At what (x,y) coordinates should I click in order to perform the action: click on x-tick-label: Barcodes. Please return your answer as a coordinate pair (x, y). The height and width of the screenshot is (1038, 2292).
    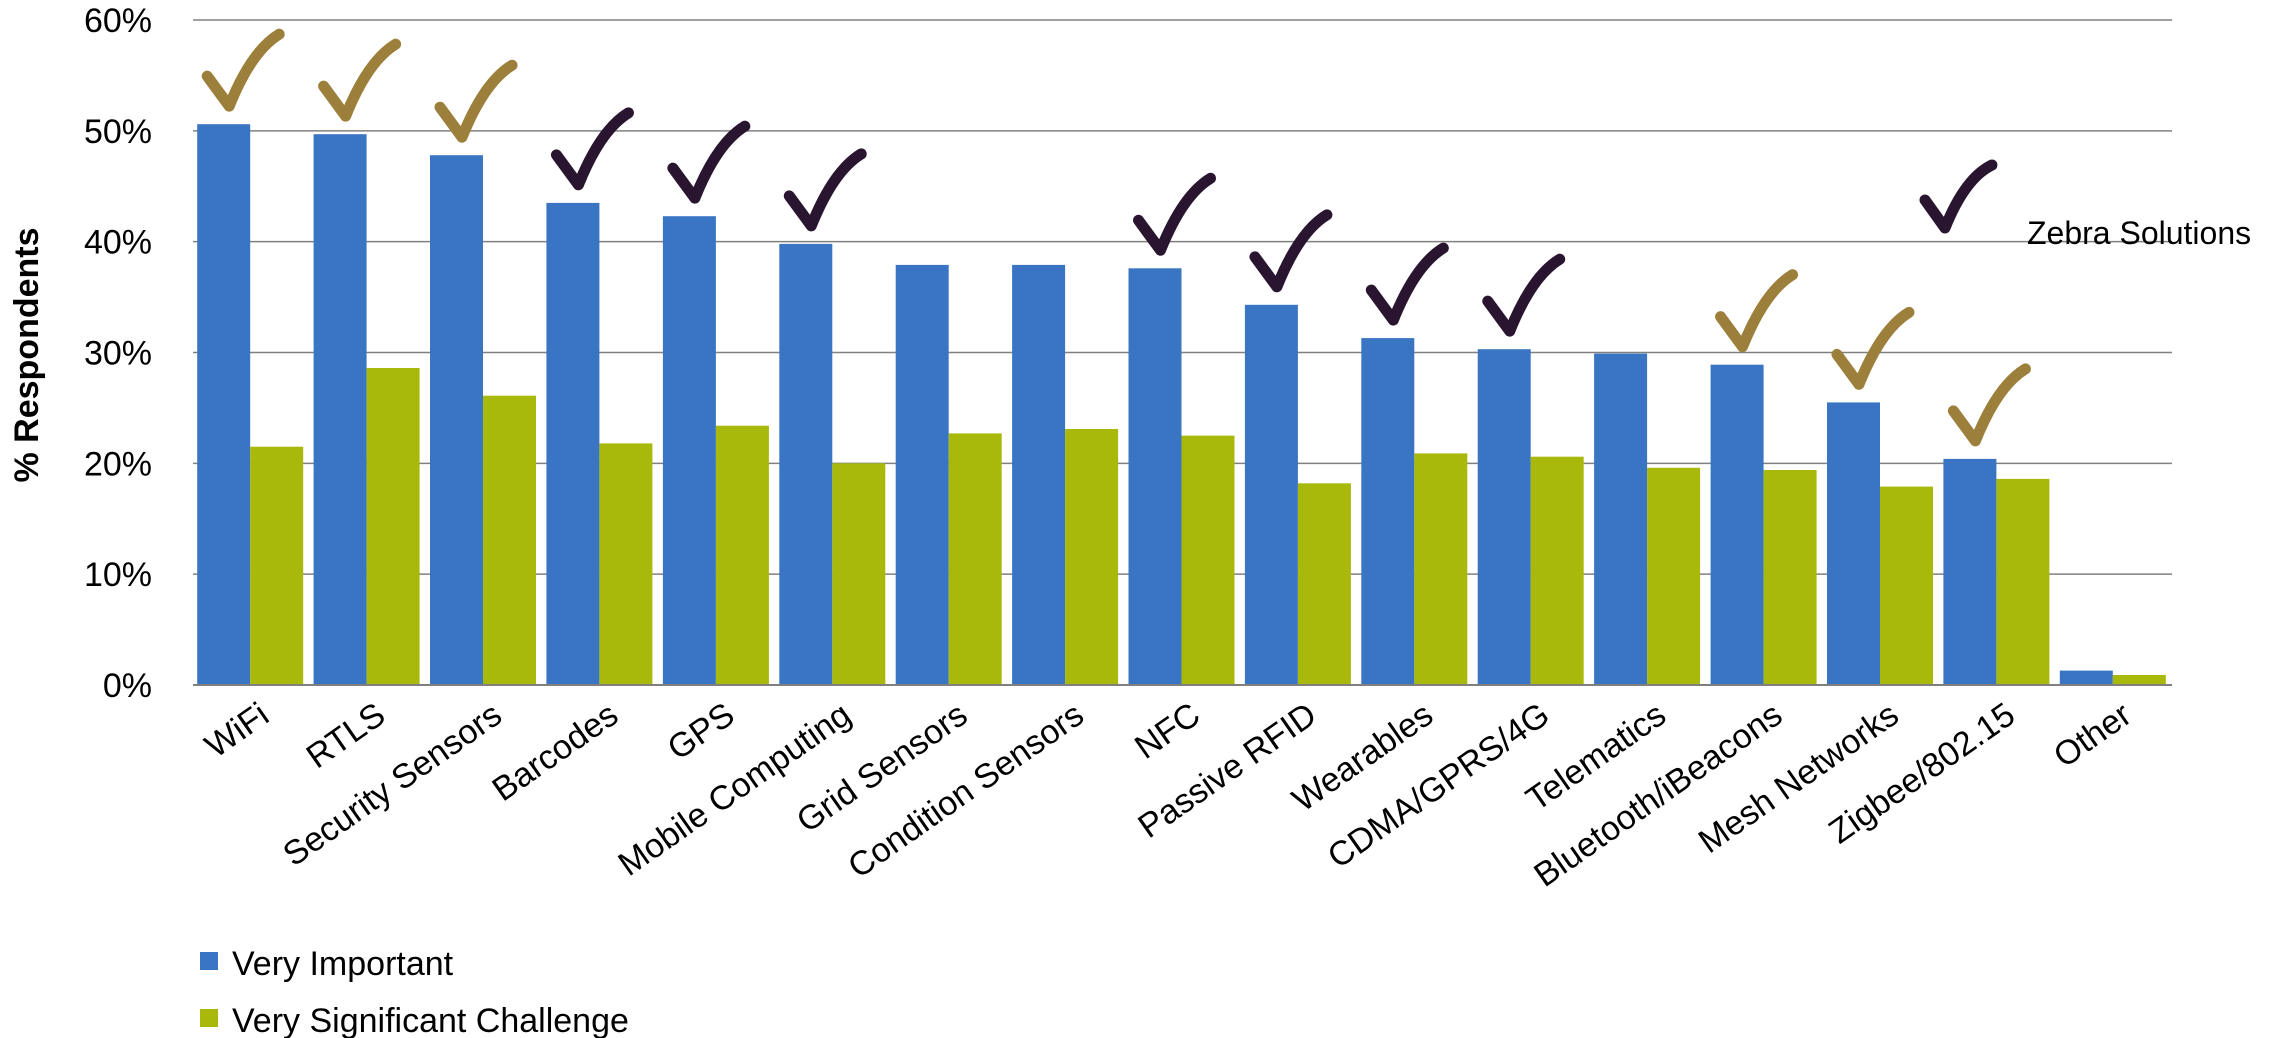
    Looking at the image, I should click on (555, 752).